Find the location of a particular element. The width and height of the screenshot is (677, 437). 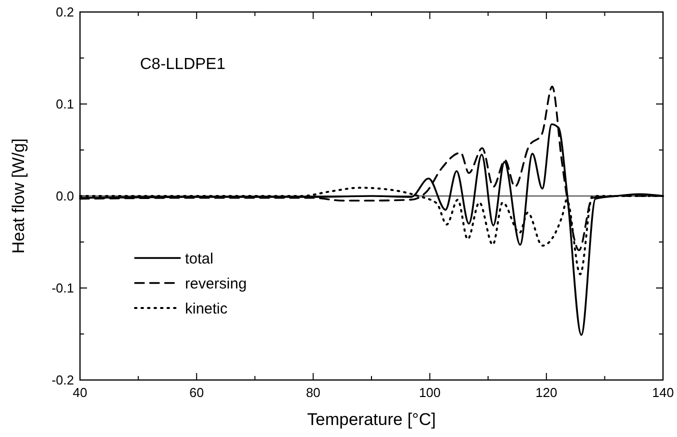

annotation: C8-LLDPE1 is located at coordinates (183, 64).